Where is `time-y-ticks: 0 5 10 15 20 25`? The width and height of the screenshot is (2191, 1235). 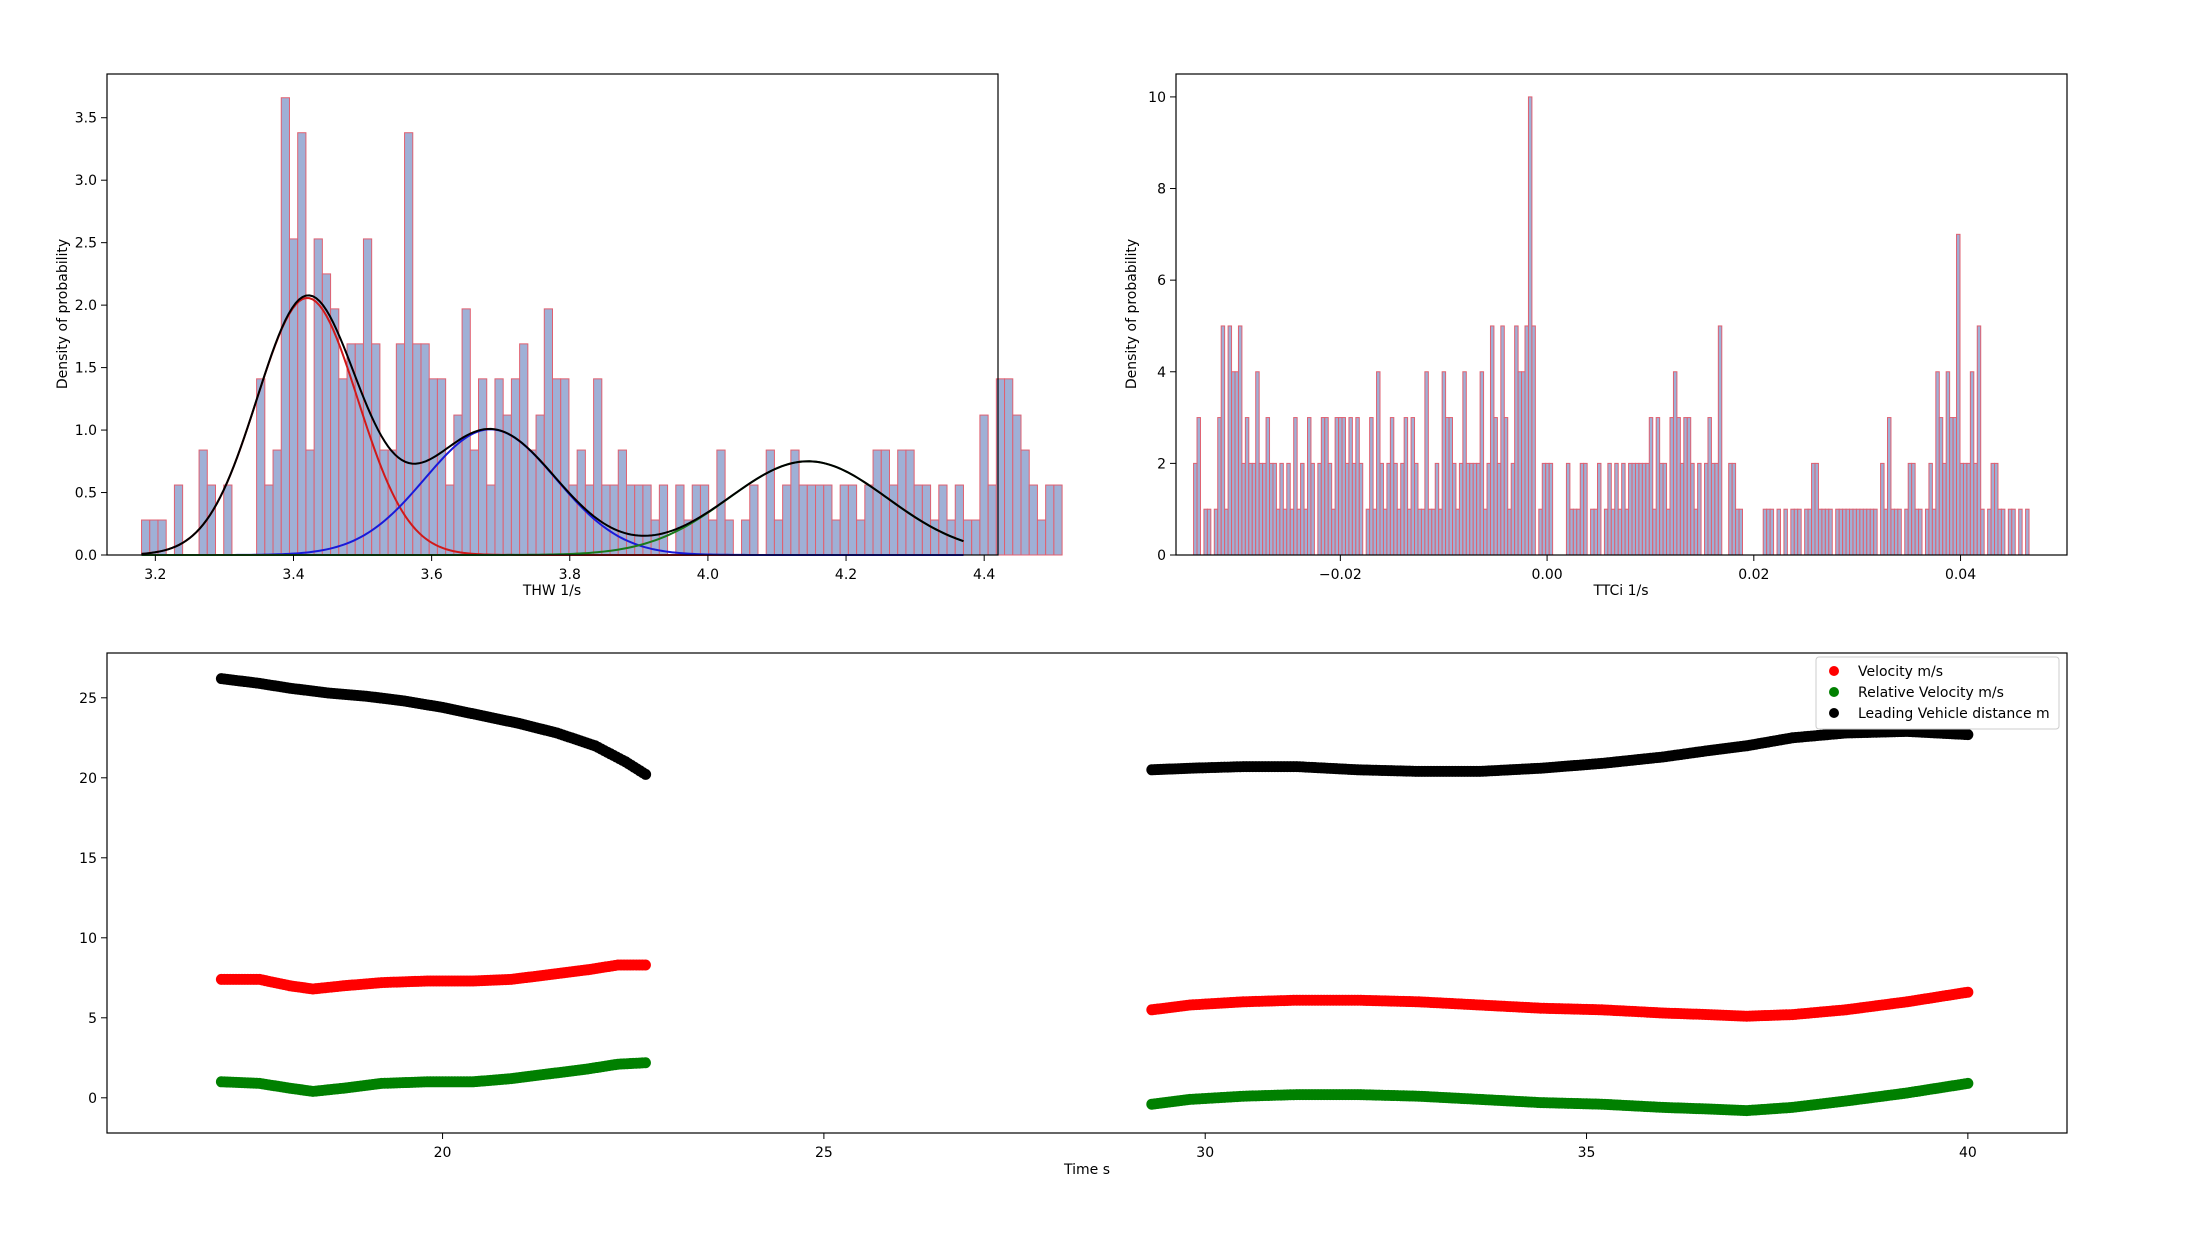
time-y-ticks: 0 5 10 15 20 25 is located at coordinates (93, 899).